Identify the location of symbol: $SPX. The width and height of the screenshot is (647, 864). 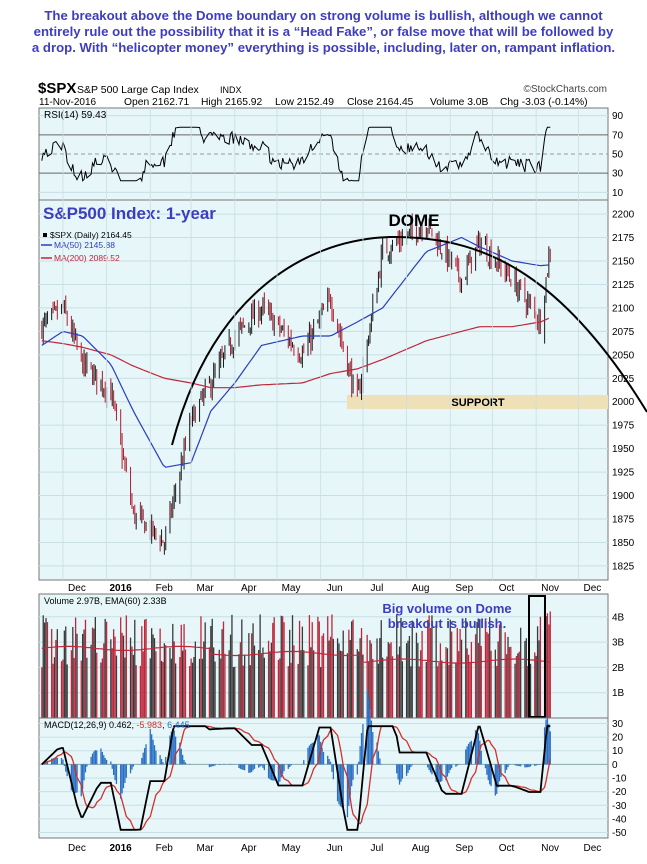
(57, 88).